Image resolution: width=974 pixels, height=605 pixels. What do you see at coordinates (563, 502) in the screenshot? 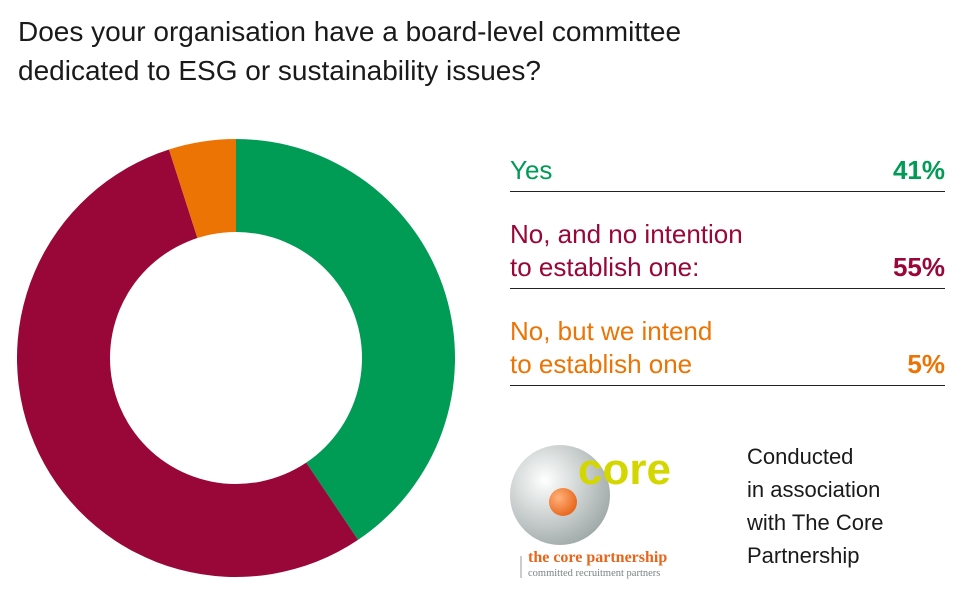
I see `logo-dot-icon` at bounding box center [563, 502].